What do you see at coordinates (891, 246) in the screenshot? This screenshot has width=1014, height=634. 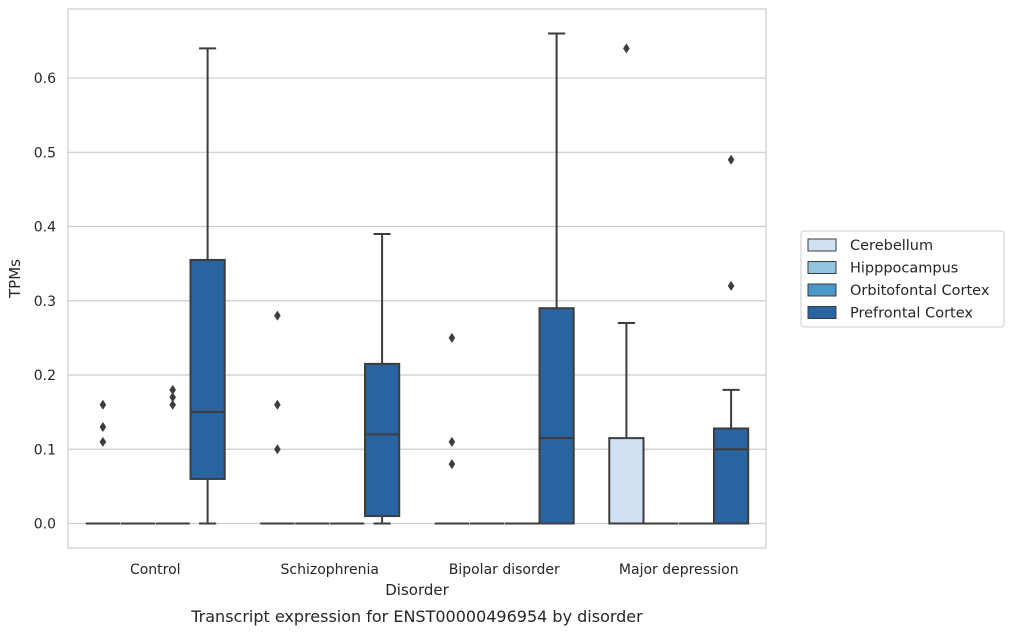 I see `legend-label: Cerebellum` at bounding box center [891, 246].